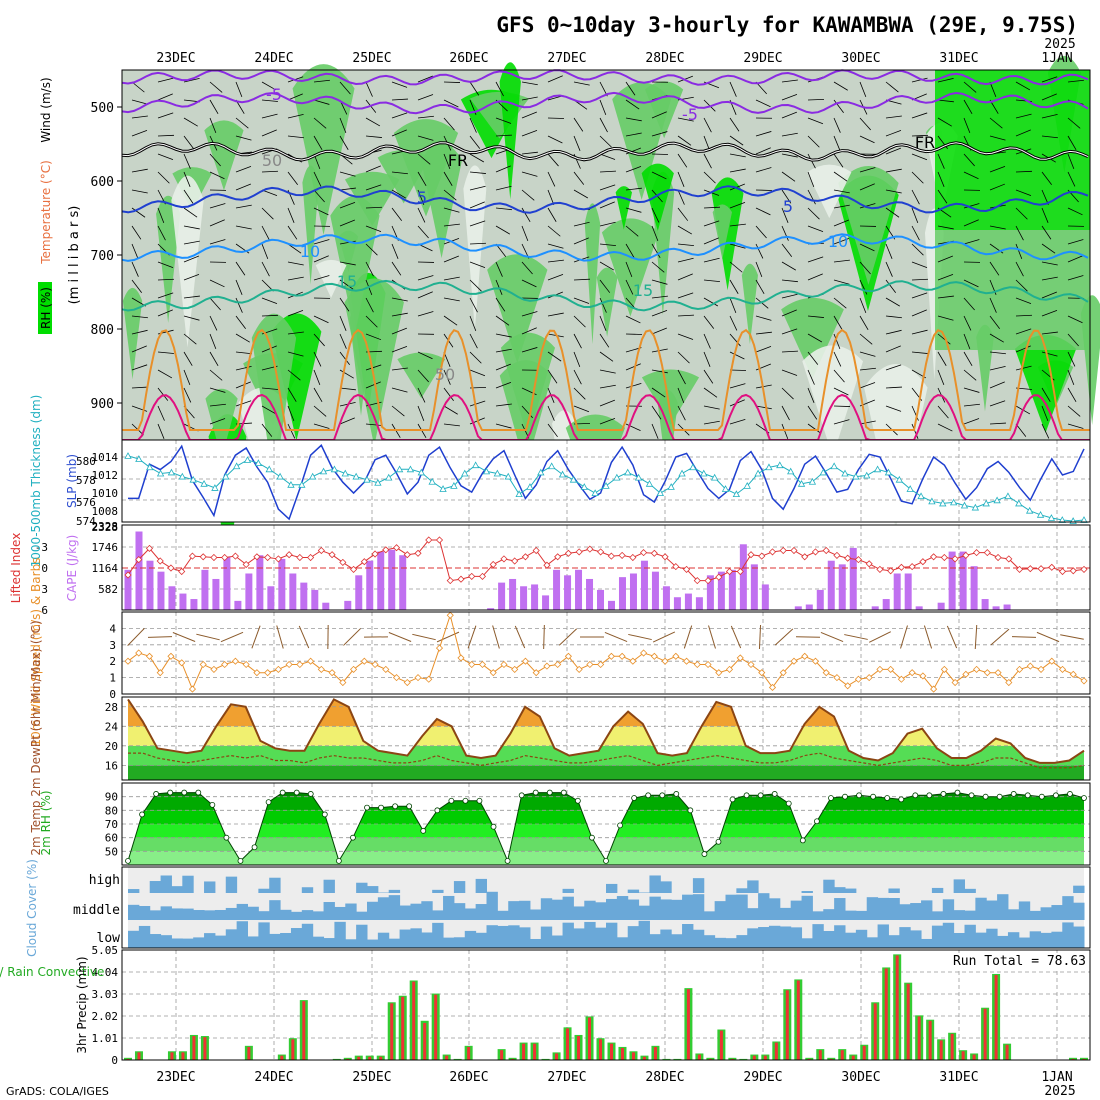  I want to click on date-label-top: 1JAN, so click(1056, 58).